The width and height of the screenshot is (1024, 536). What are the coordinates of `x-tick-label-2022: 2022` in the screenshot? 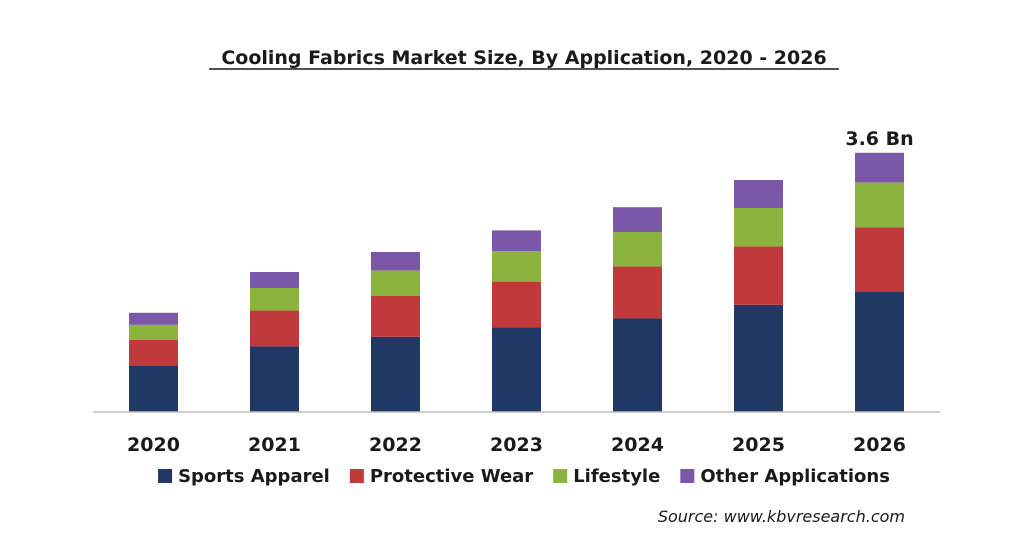 It's located at (395, 445).